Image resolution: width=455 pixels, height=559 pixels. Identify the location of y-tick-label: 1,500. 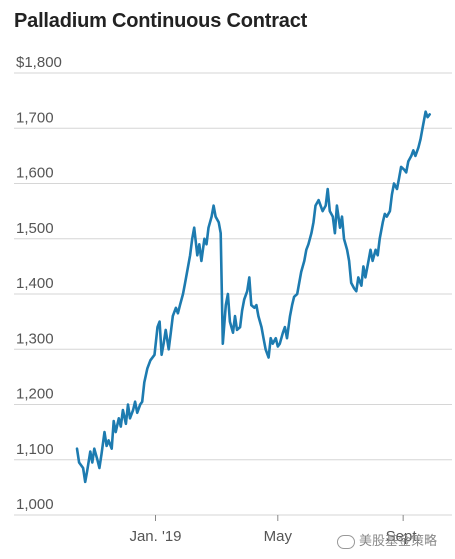
(35, 228).